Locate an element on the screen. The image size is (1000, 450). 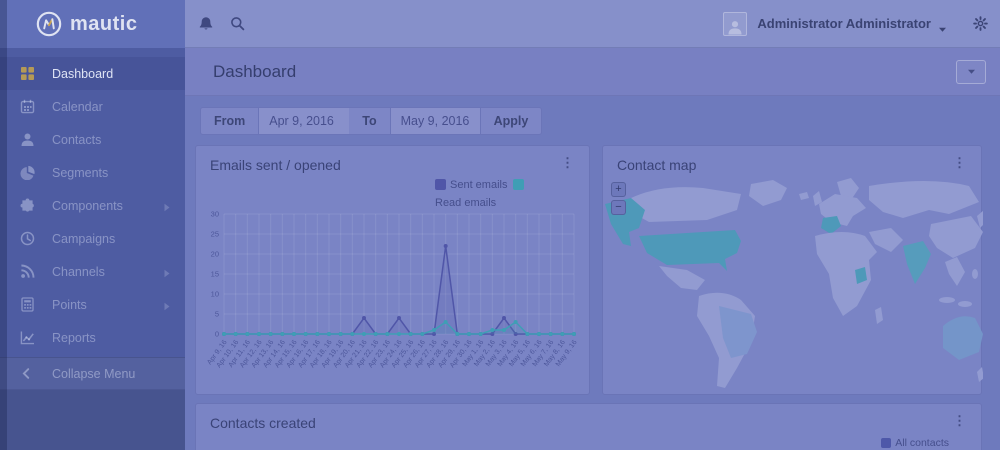
svg-text: 0 is located at coordinates (217, 334).